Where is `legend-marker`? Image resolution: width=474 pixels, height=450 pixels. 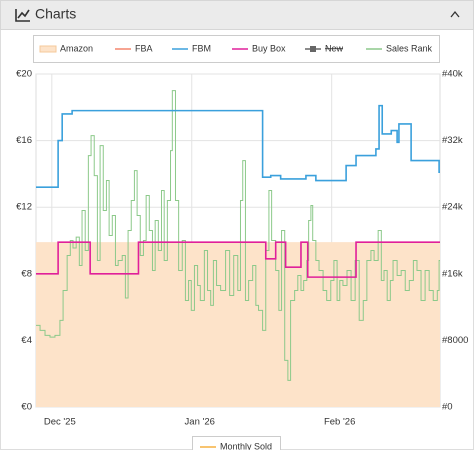
legend-marker is located at coordinates (313, 49).